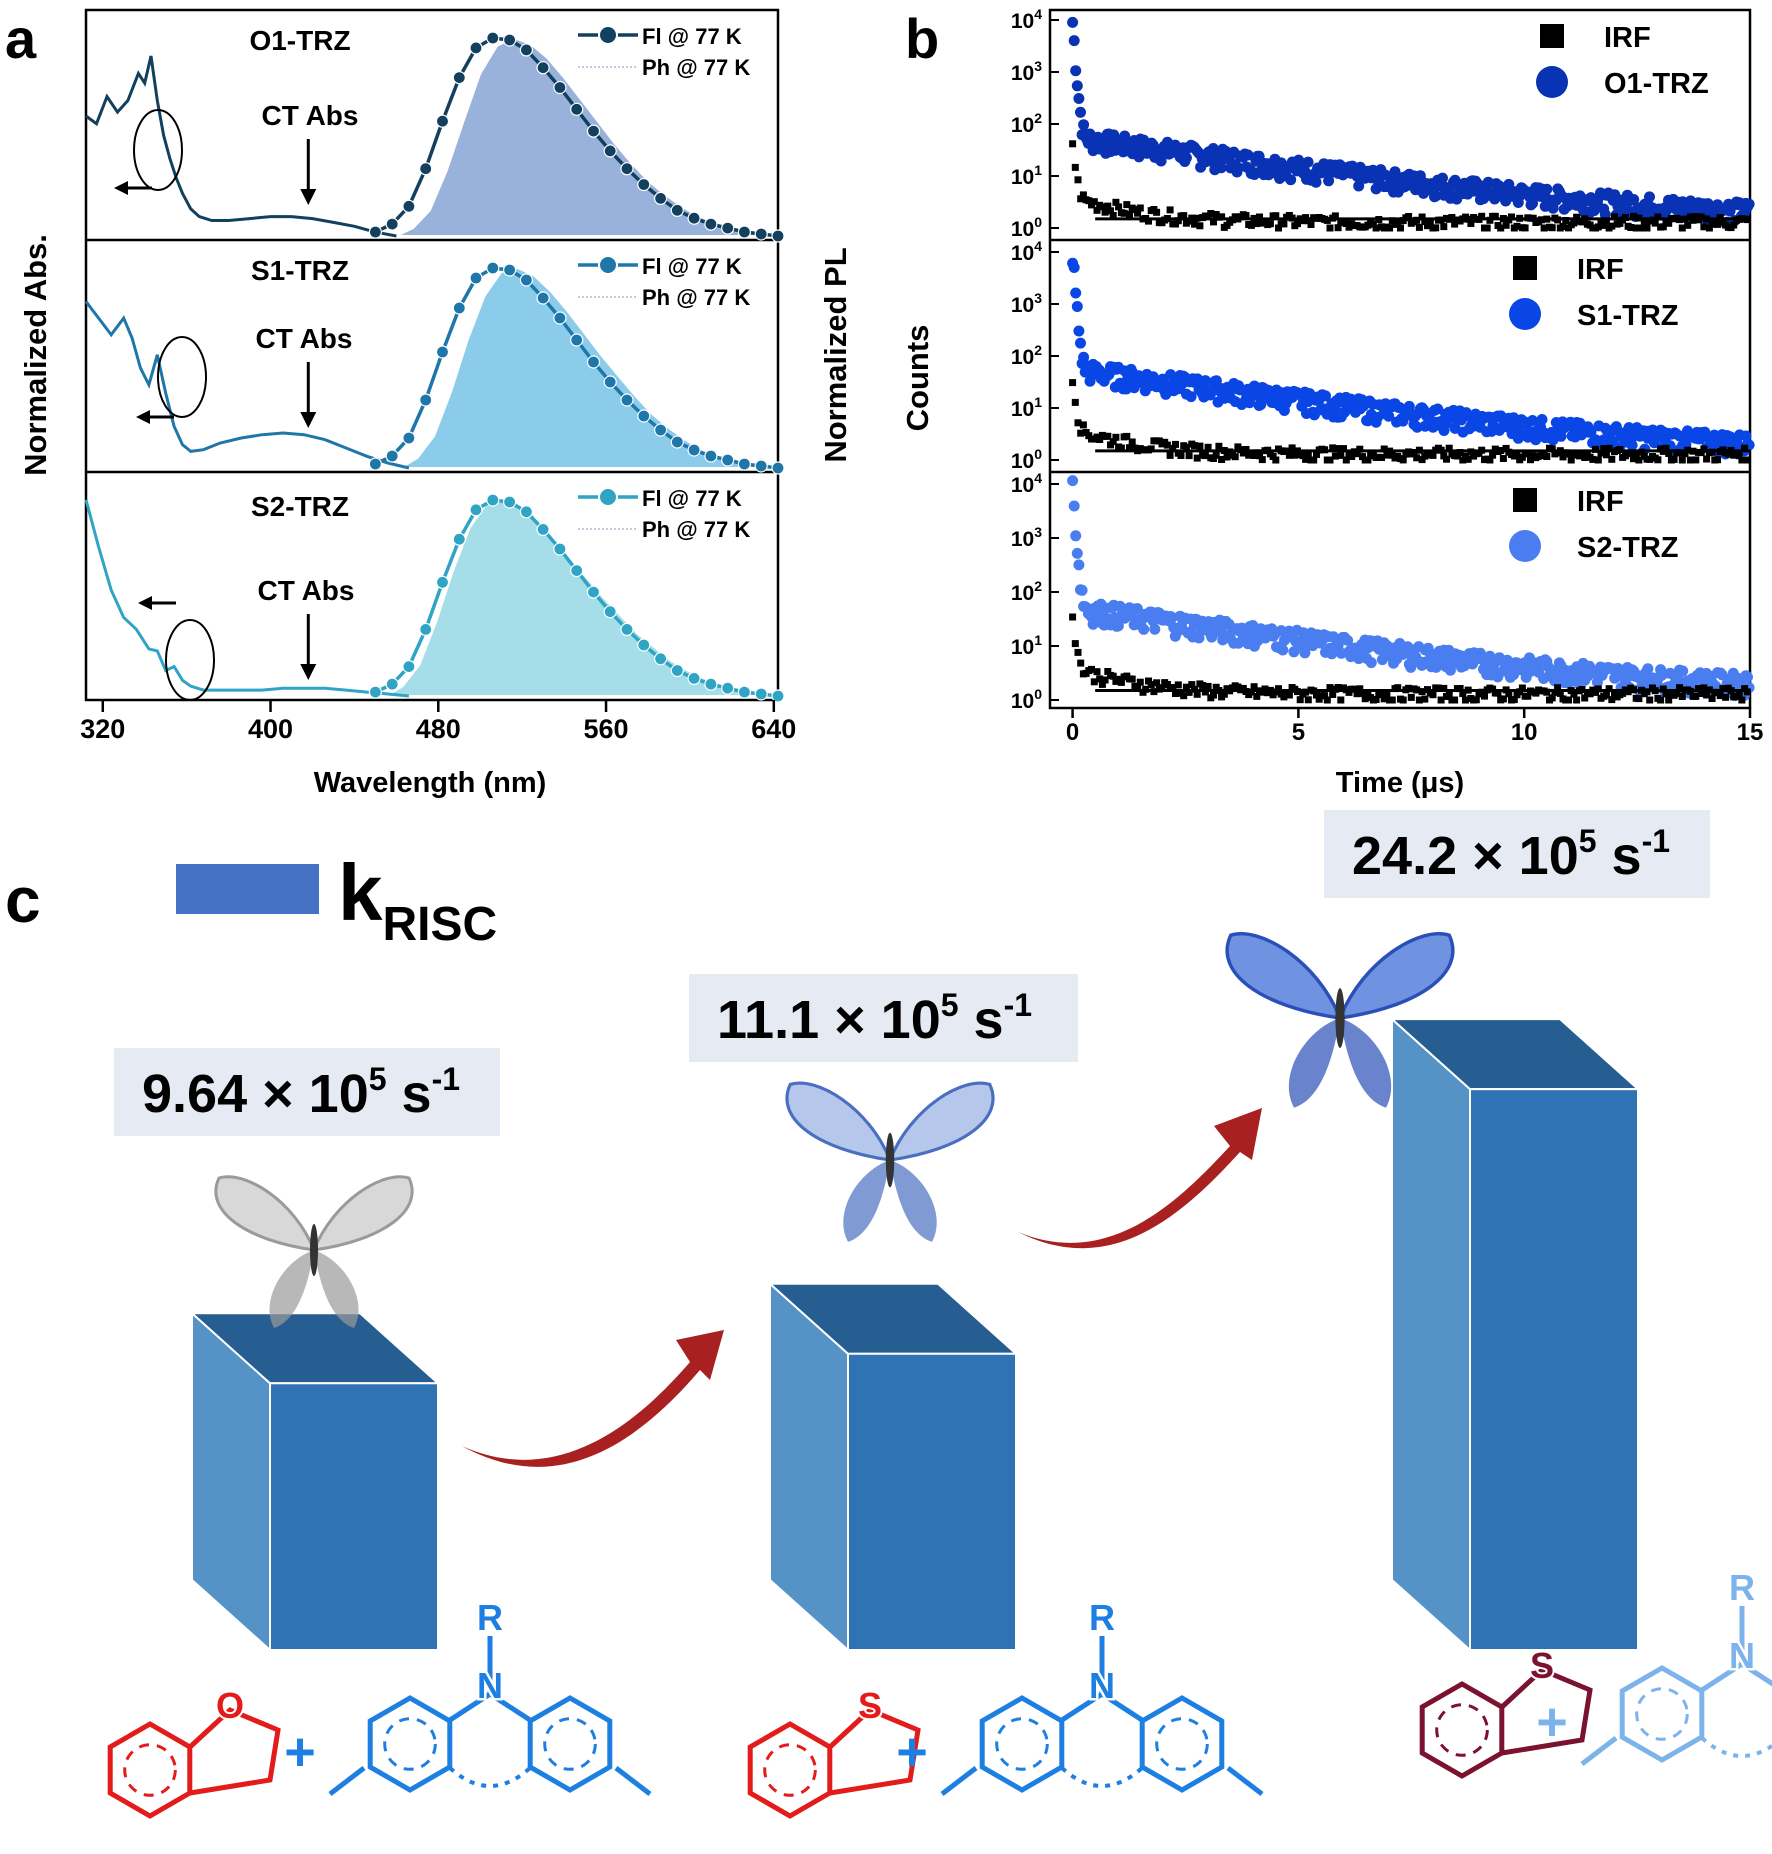 This screenshot has width=1772, height=1854. What do you see at coordinates (1400, 783) in the screenshot?
I see `chart-b-xlabel: Time (μs)` at bounding box center [1400, 783].